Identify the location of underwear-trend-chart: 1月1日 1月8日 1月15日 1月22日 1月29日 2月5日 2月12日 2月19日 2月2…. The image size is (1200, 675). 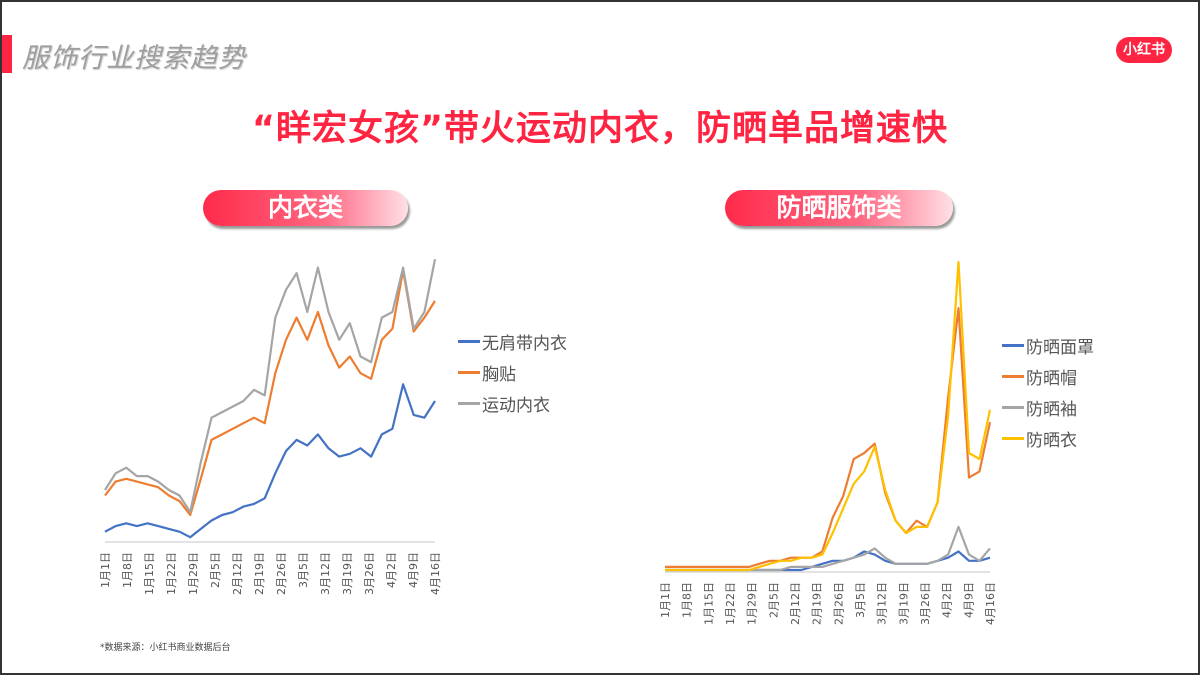
(270, 426).